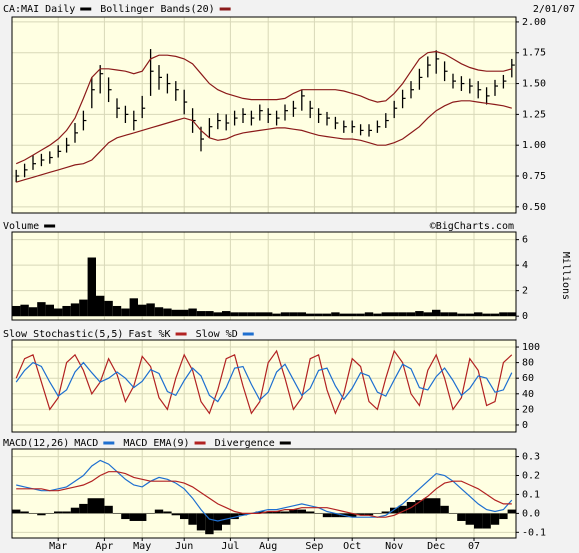 This screenshot has width=579, height=553. I want to click on y-tick-label: 2.00, so click(534, 22).